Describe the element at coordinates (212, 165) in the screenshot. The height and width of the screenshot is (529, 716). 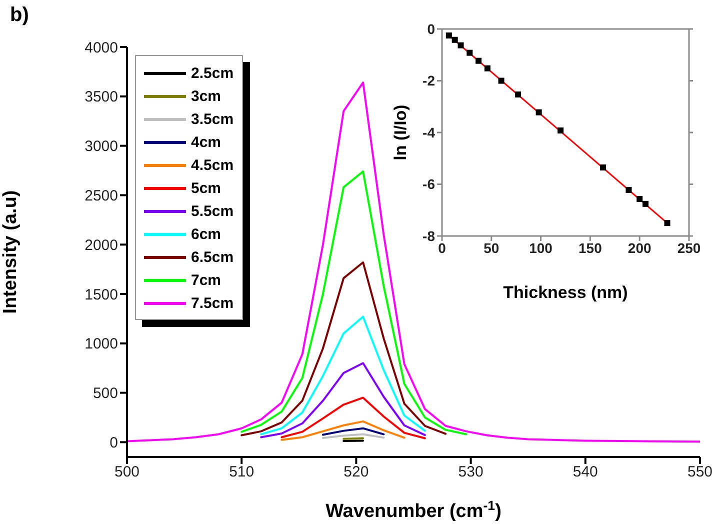
I see `legend-label: 4.5cm` at that location.